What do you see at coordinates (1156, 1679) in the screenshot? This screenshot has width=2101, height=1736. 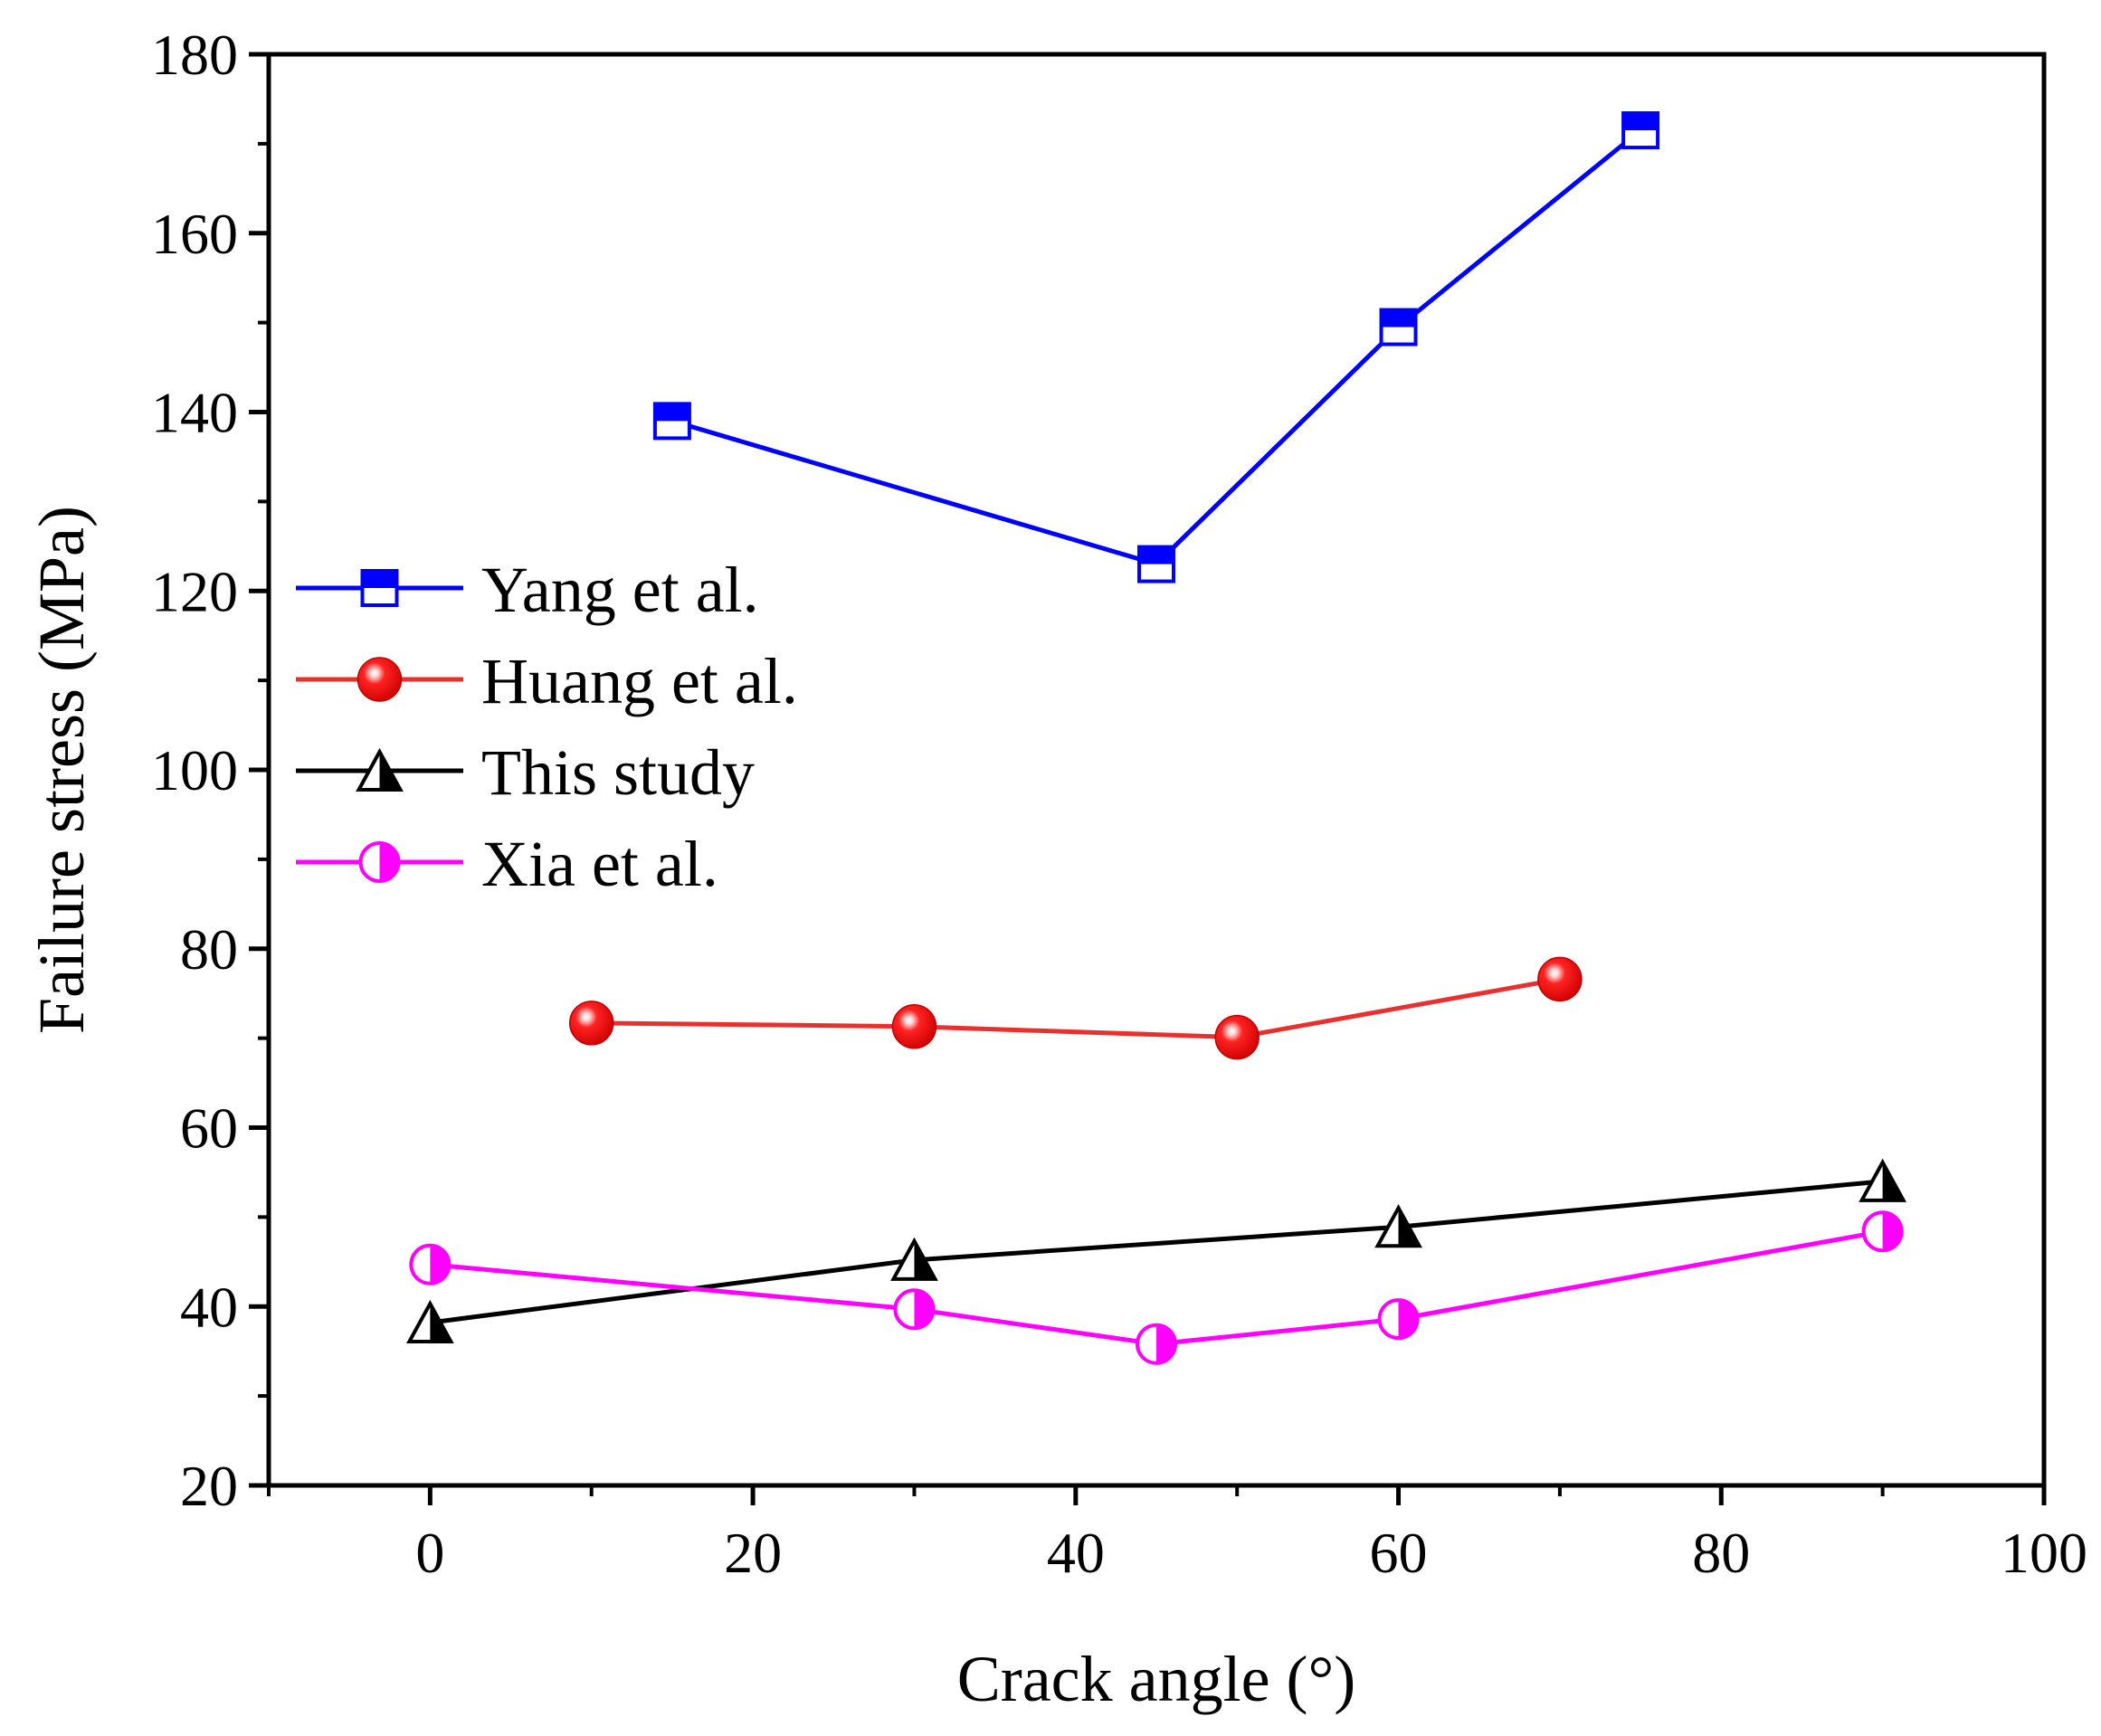 I see `x-axis-title: Crack angle (°)` at bounding box center [1156, 1679].